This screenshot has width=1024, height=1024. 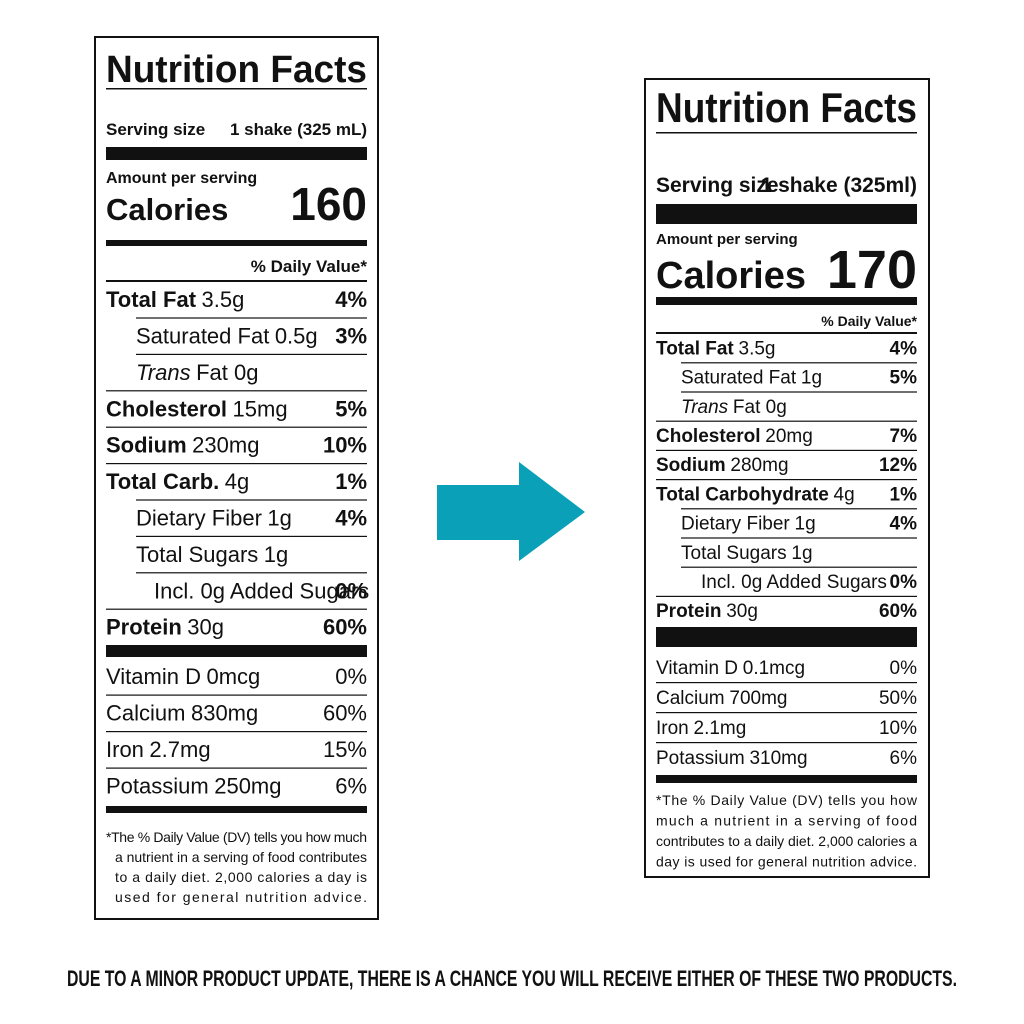 What do you see at coordinates (758, 698) in the screenshot?
I see `nutrient-amount: 700mg` at bounding box center [758, 698].